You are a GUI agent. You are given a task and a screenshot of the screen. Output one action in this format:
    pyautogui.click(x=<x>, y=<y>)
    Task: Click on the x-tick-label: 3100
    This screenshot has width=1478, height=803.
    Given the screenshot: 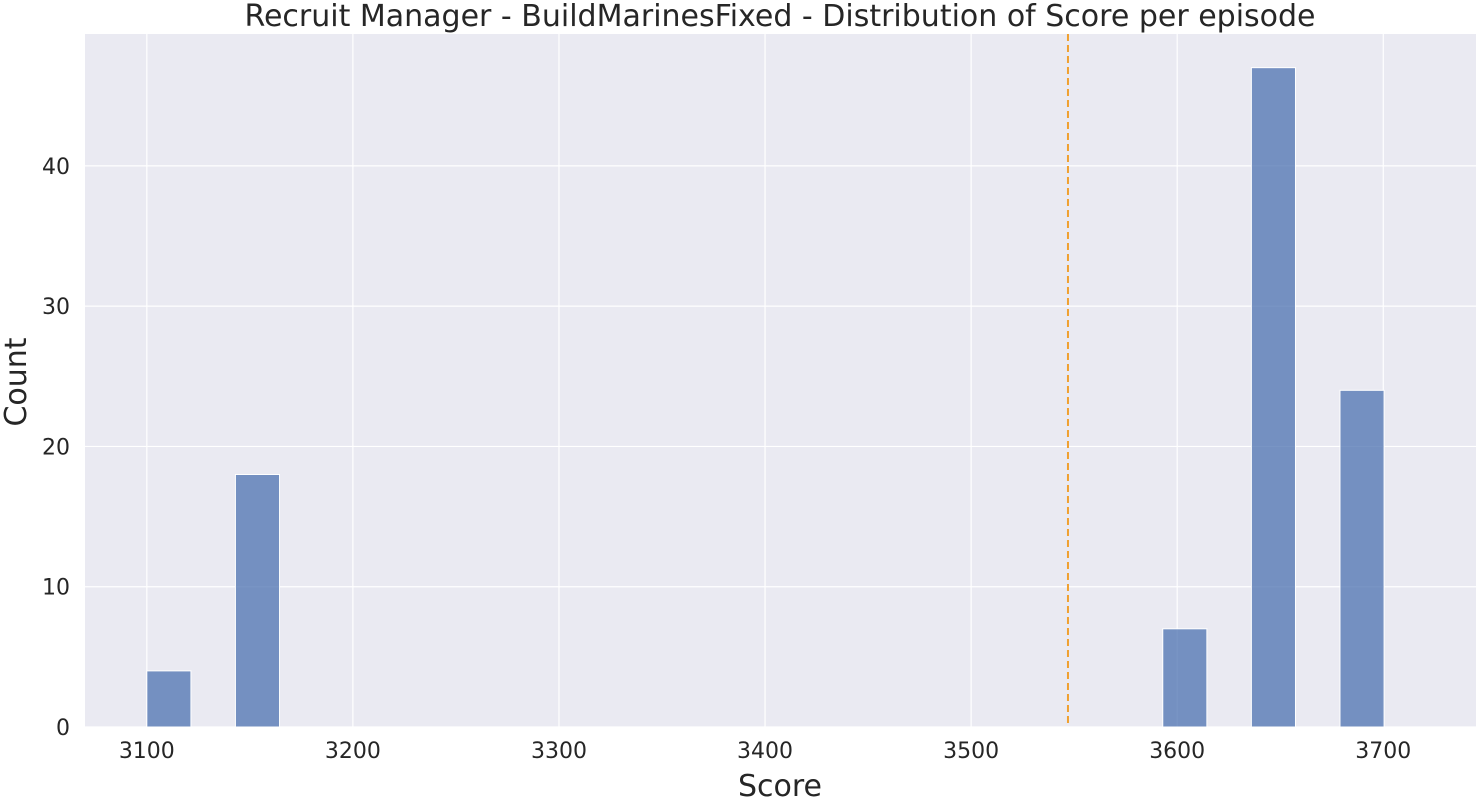 What is the action you would take?
    pyautogui.click(x=147, y=751)
    